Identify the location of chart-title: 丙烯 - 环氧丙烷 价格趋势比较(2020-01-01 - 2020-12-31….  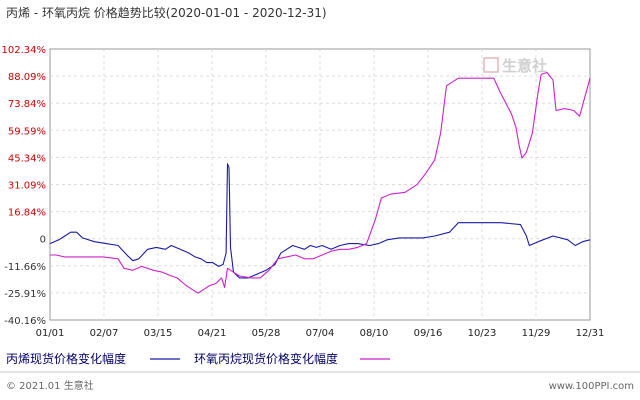
(166, 12).